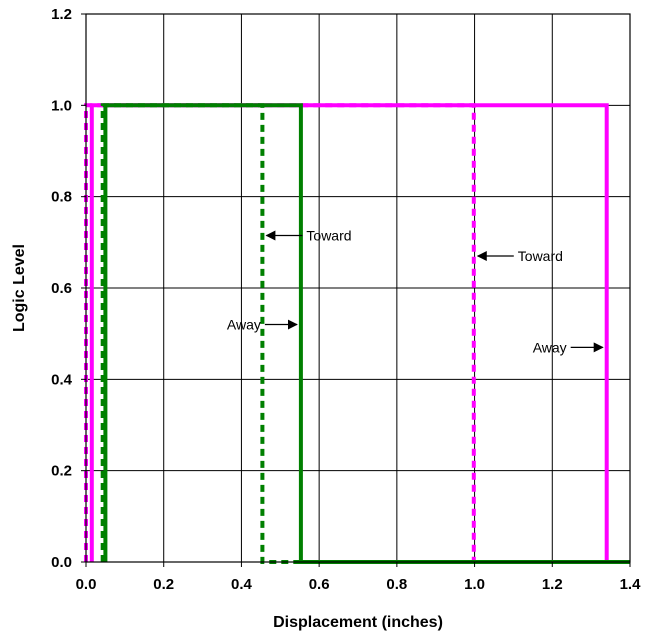 The width and height of the screenshot is (662, 638). What do you see at coordinates (61, 562) in the screenshot?
I see `y-tick-label: 0.0` at bounding box center [61, 562].